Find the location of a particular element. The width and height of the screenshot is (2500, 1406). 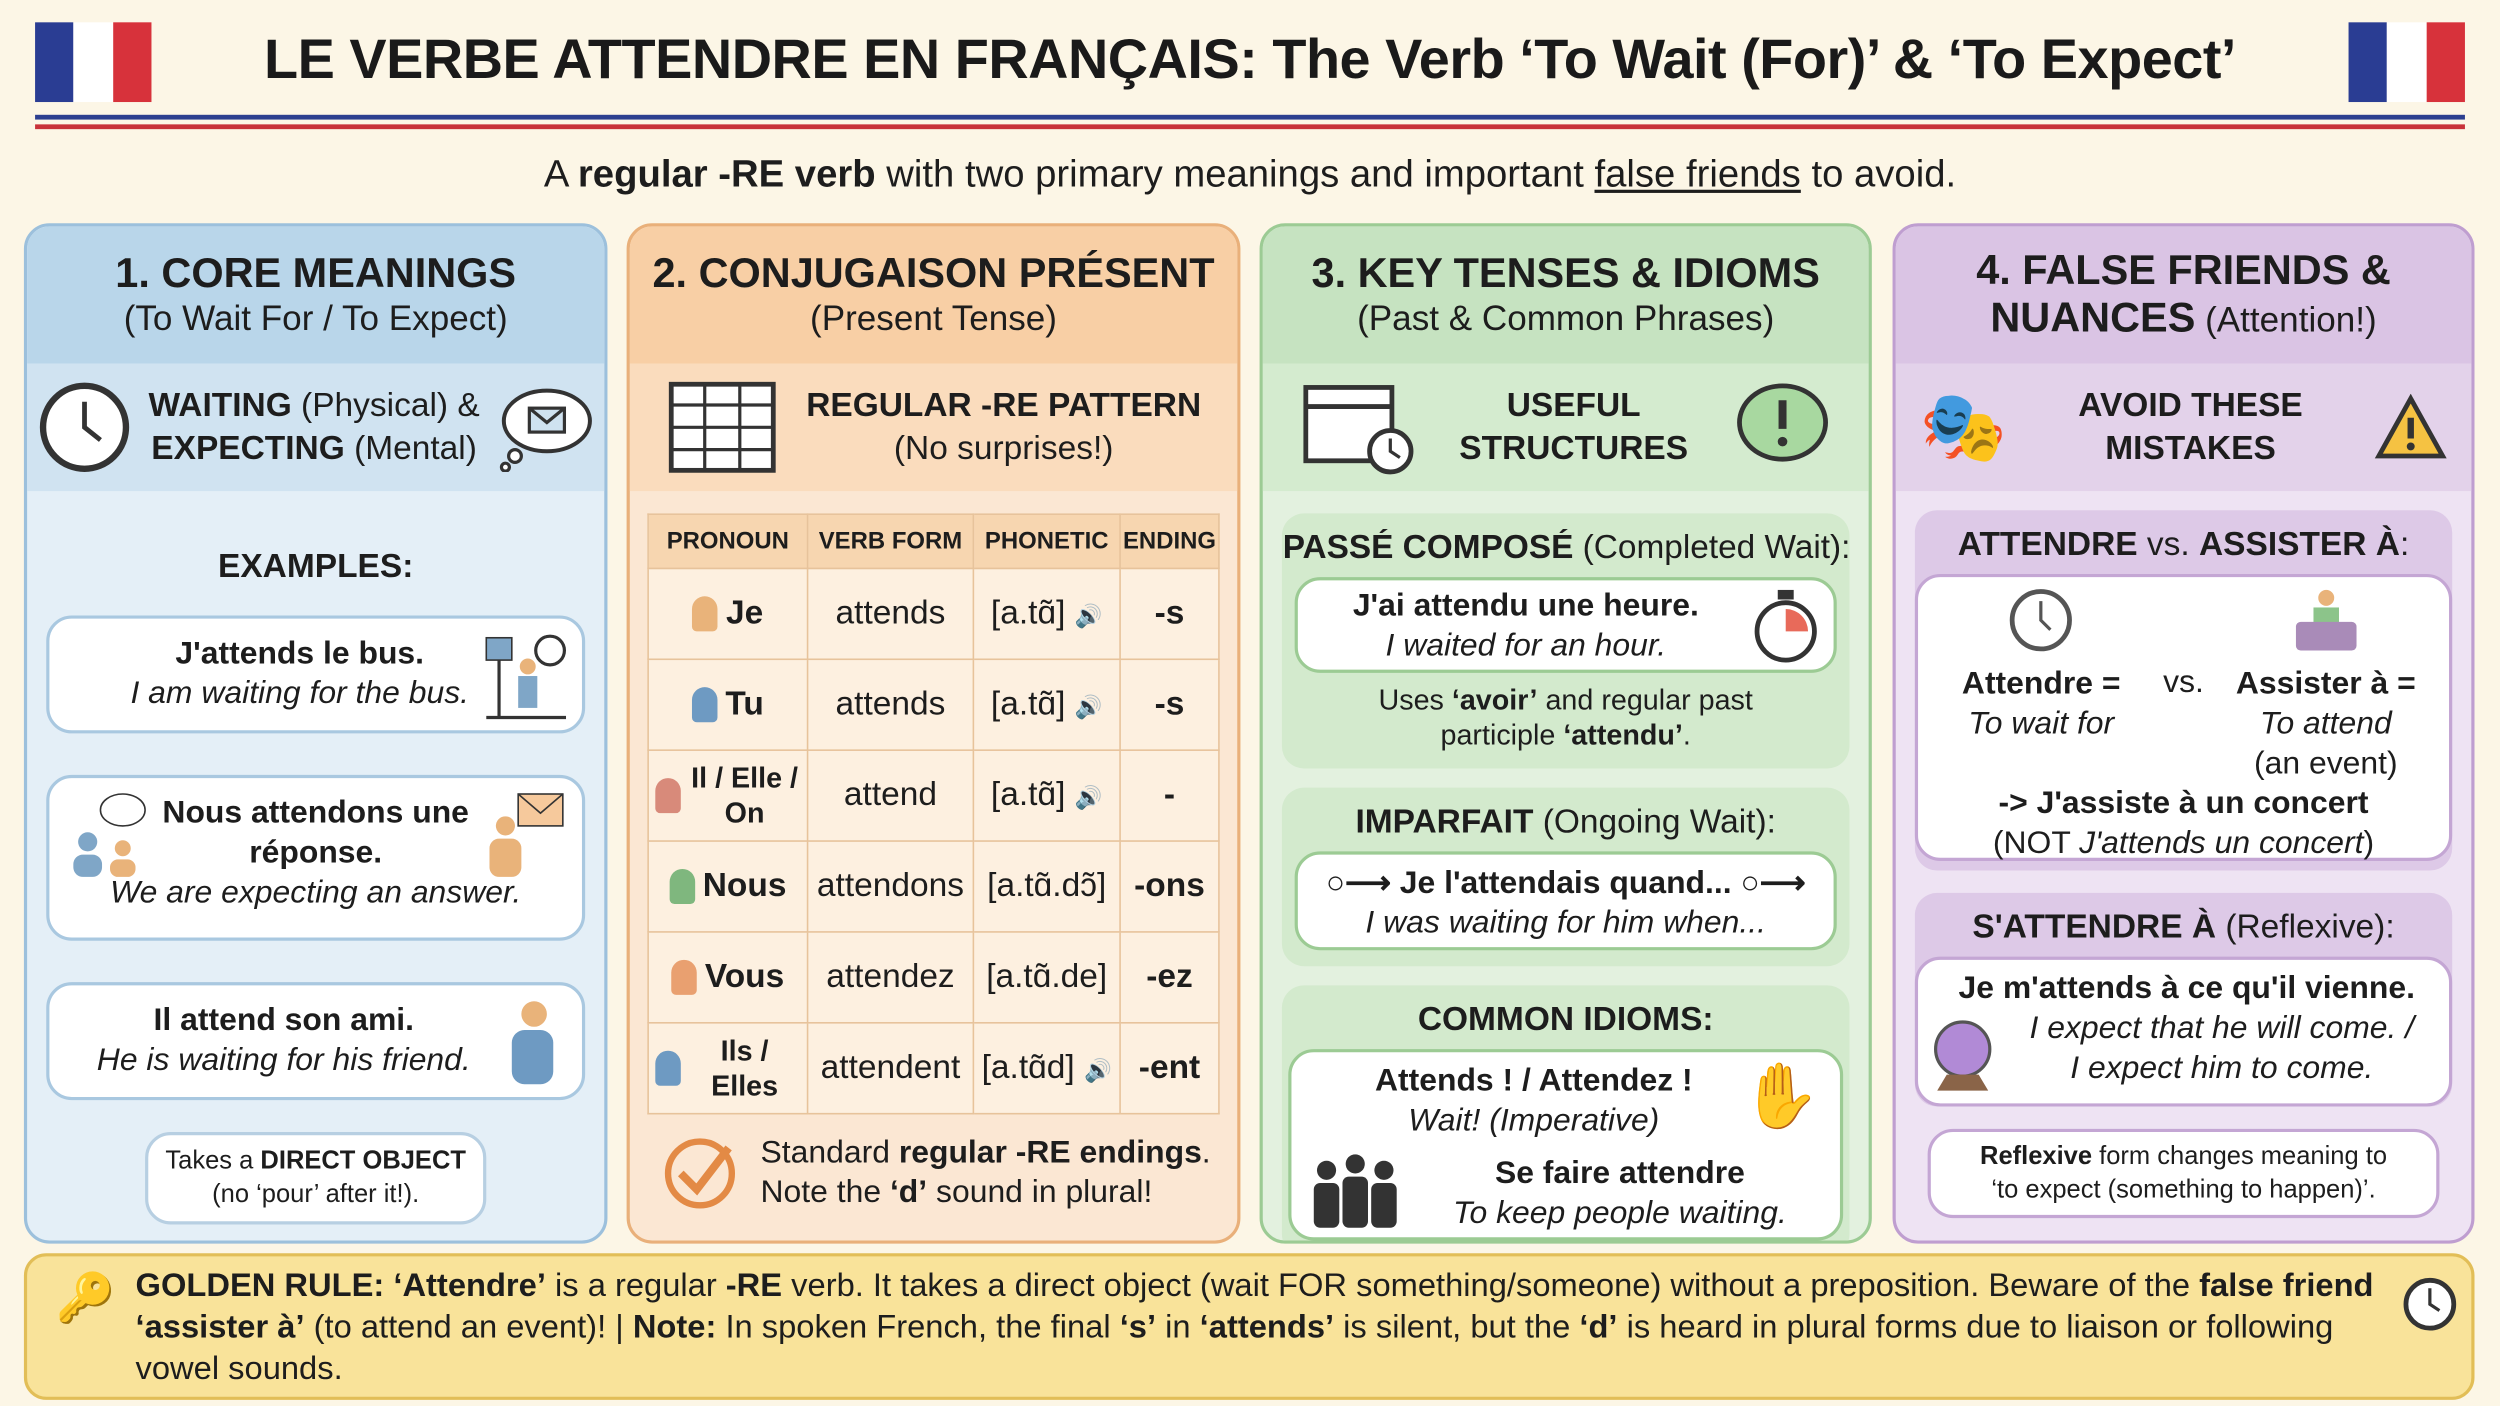

pronoun: Tu is located at coordinates (744, 704).